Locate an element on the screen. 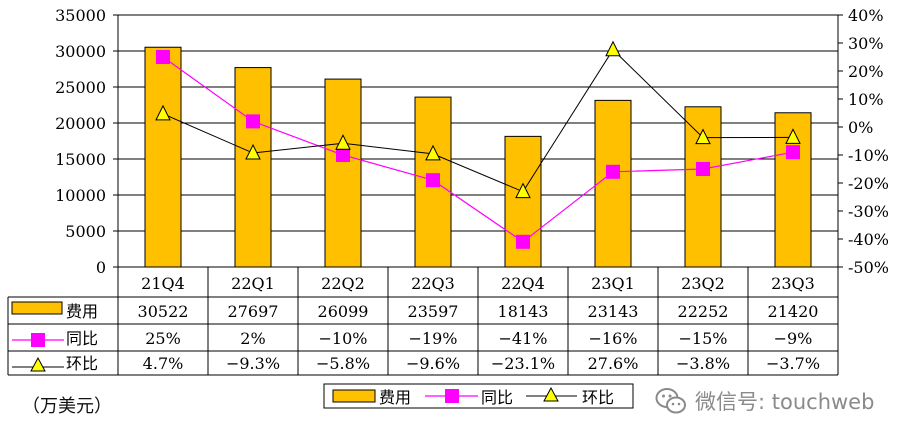 Image resolution: width=903 pixels, height=438 pixels. y2-tick-label: 0% is located at coordinates (860, 127).